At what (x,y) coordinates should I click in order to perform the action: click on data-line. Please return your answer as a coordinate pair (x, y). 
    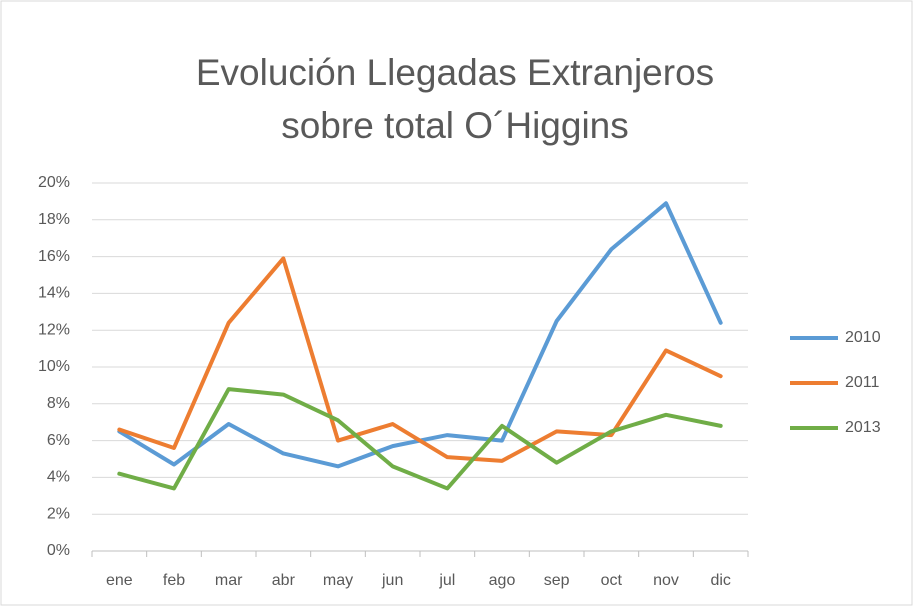
    Looking at the image, I should click on (420, 439).